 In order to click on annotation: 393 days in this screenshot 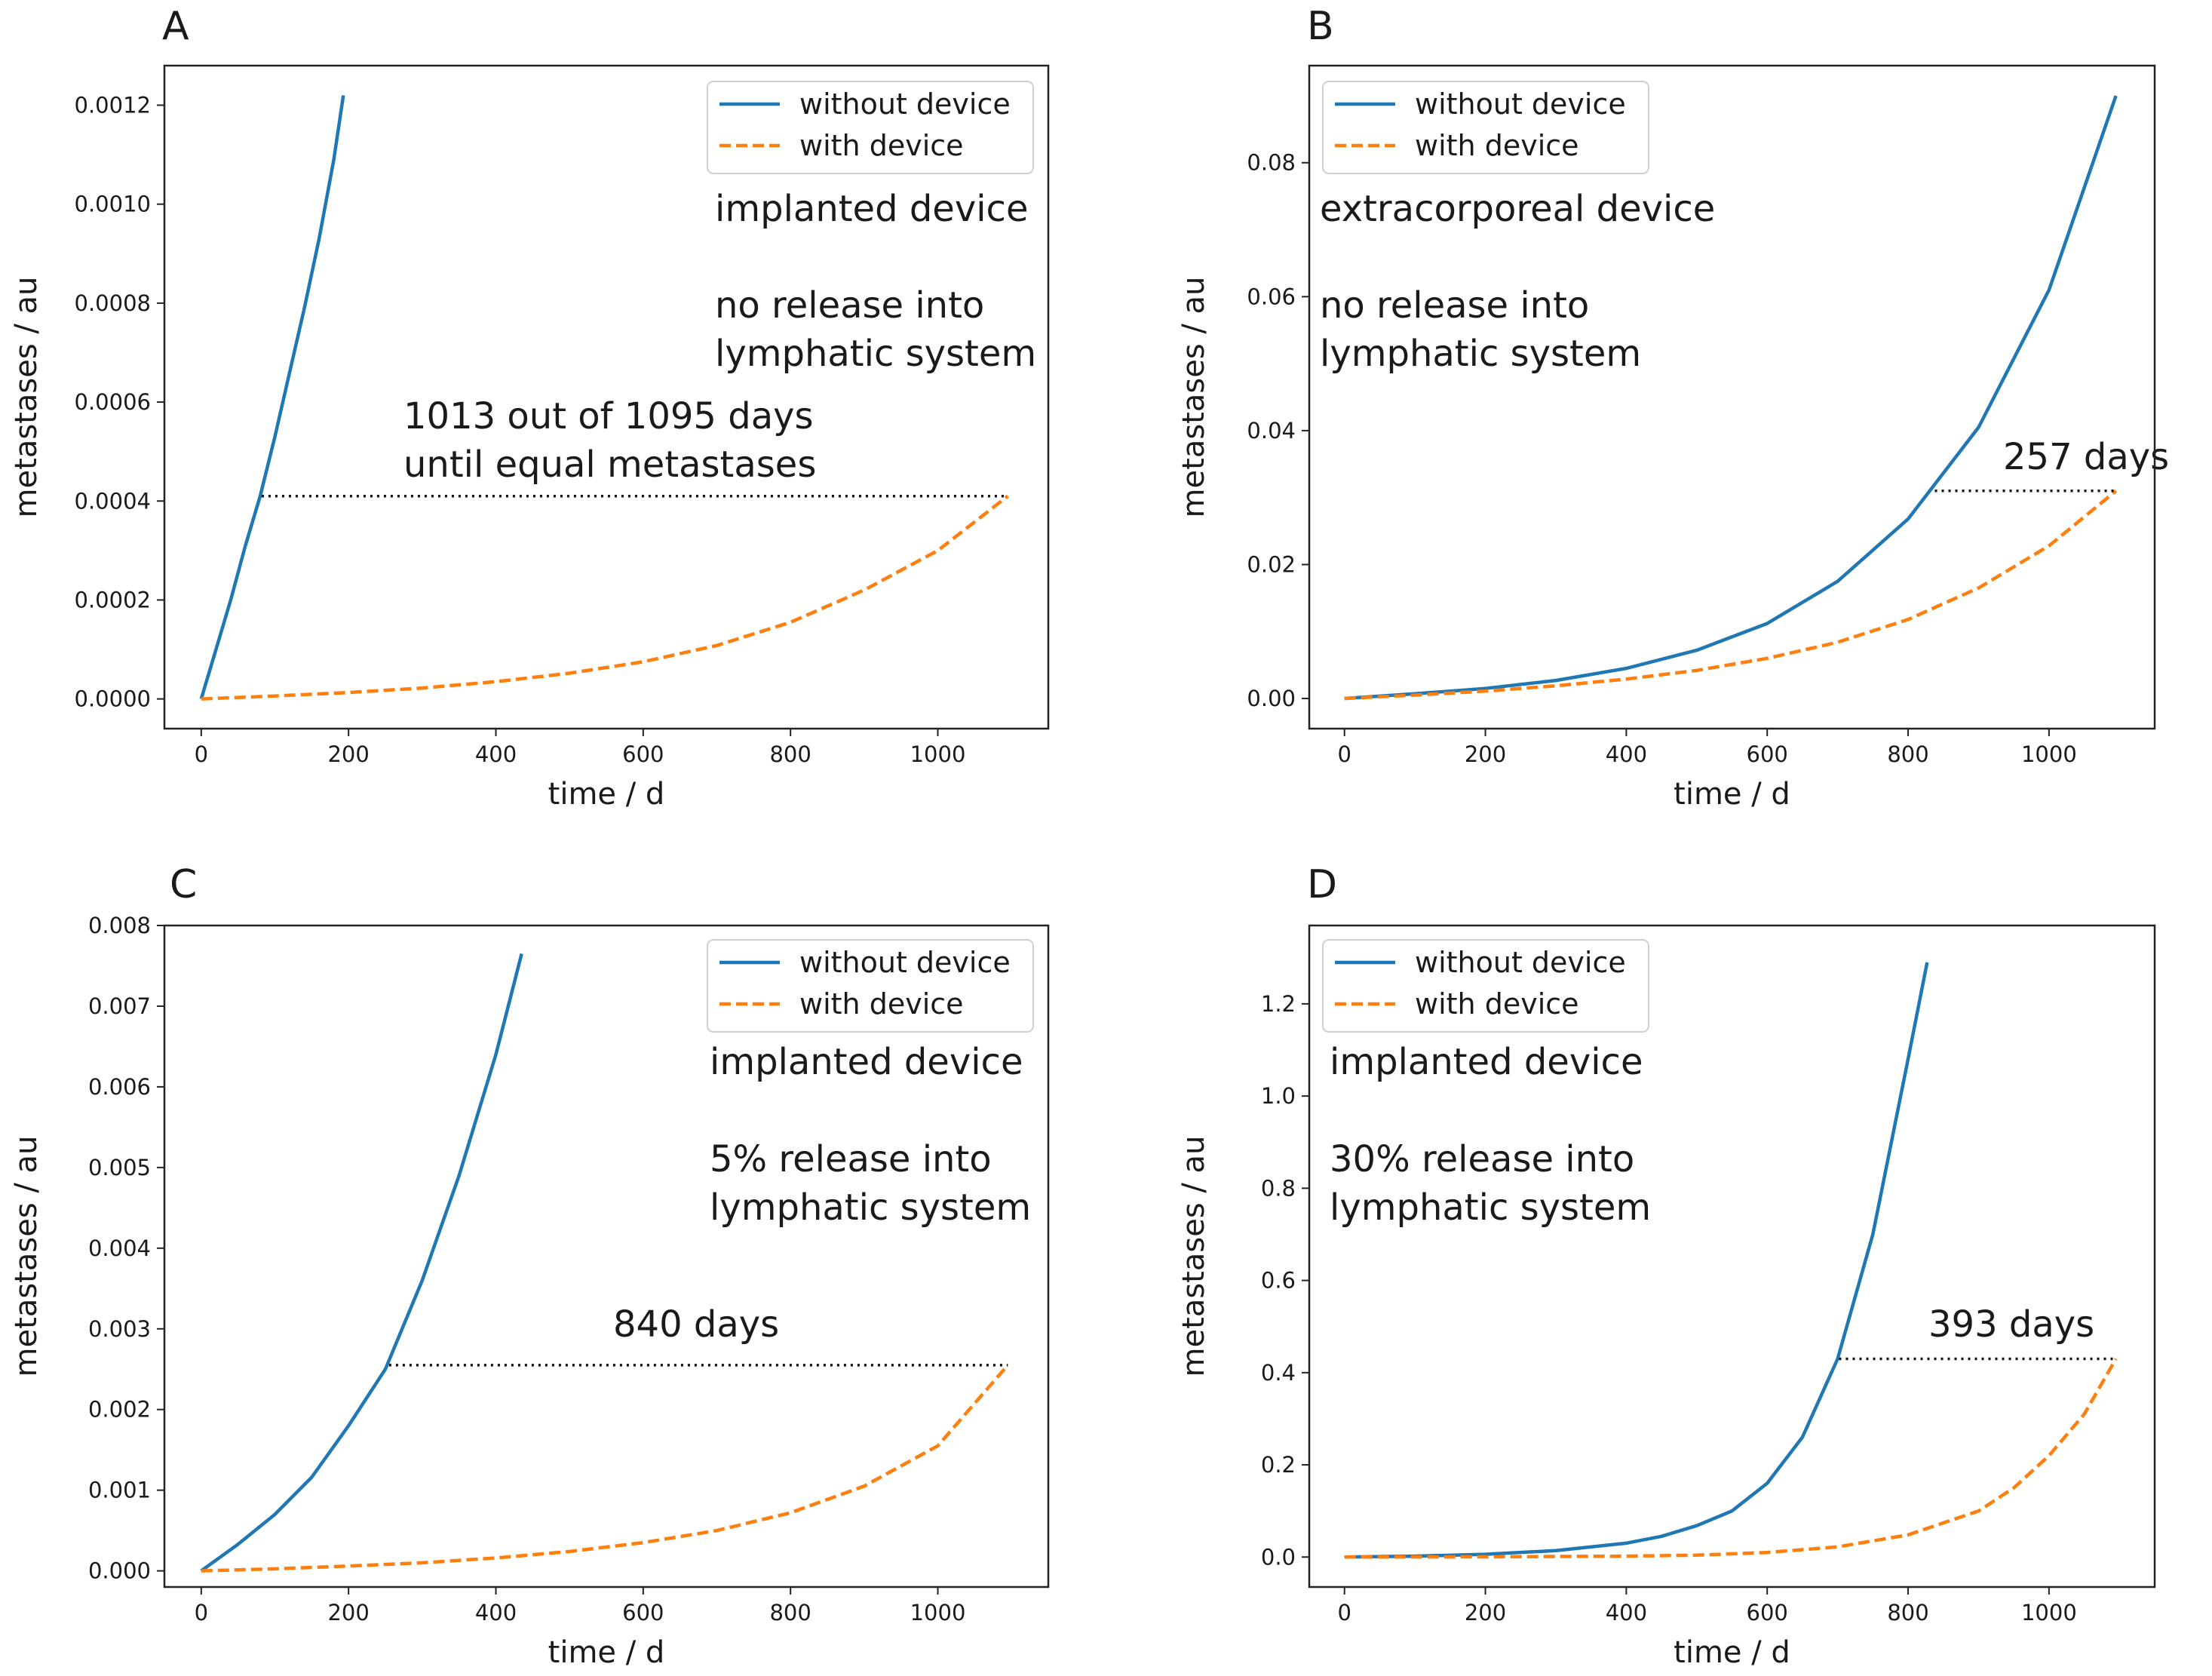, I will do `click(2011, 1324)`.